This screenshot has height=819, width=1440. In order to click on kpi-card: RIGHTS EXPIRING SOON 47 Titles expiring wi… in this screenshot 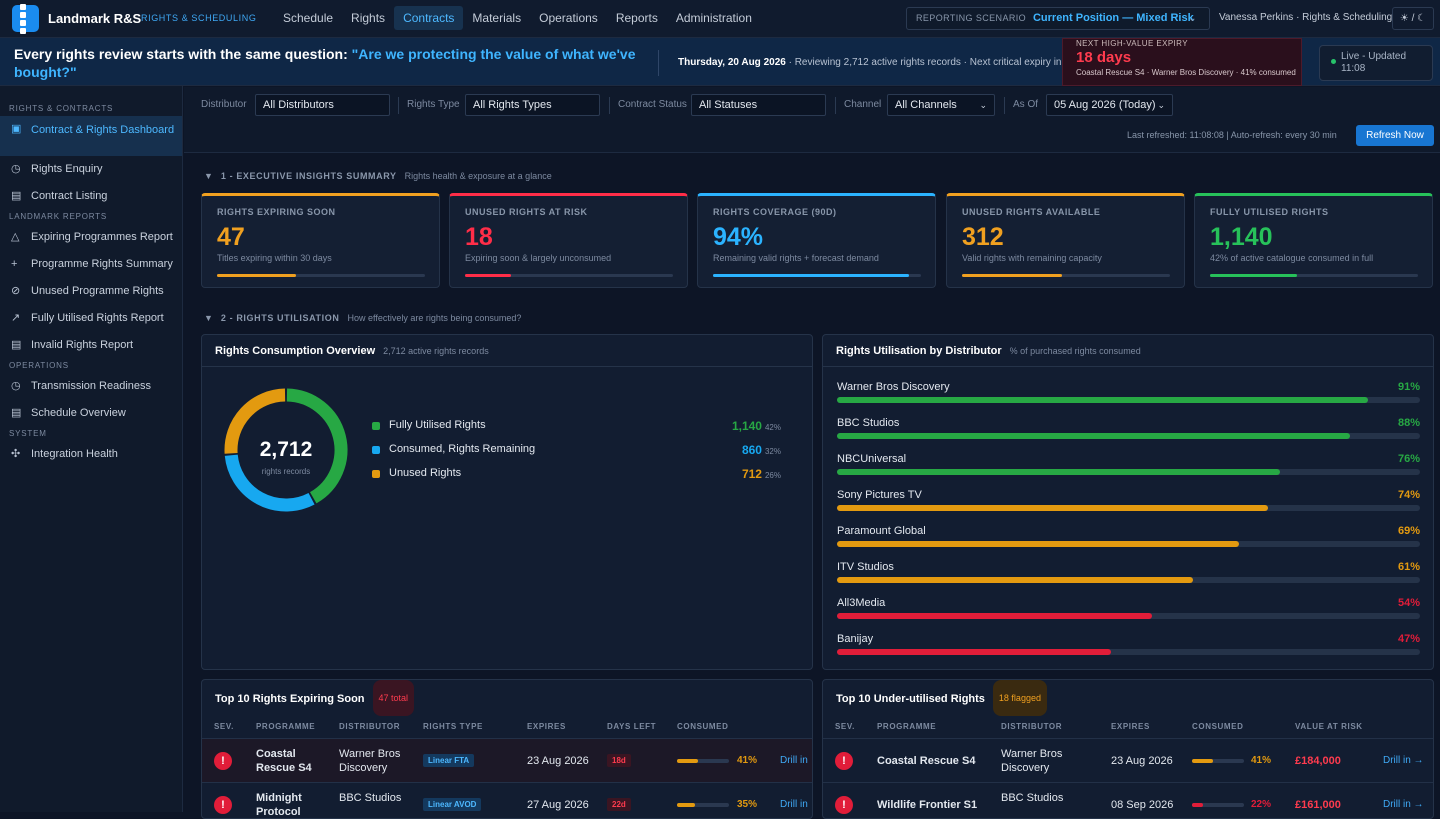, I will do `click(320, 240)`.